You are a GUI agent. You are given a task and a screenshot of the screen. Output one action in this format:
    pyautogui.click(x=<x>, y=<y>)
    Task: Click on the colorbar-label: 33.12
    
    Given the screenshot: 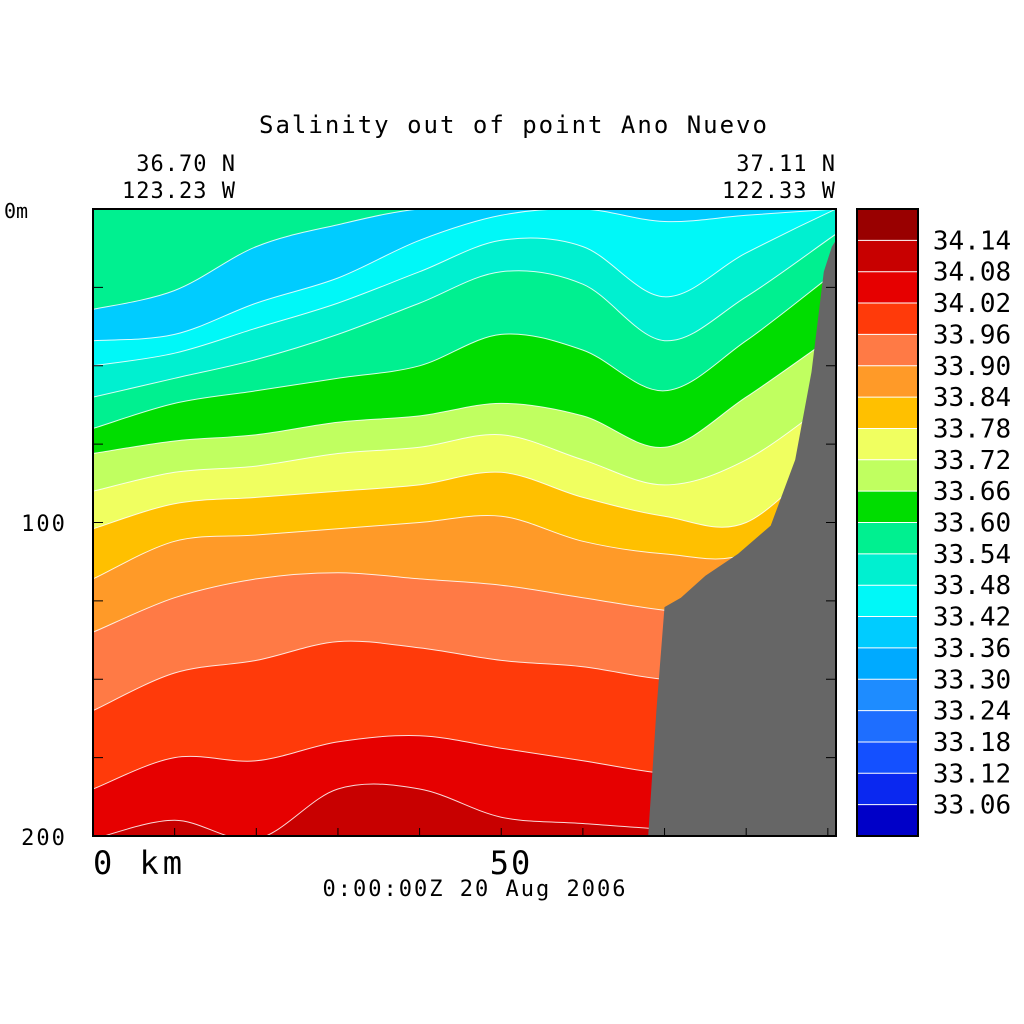 What is the action you would take?
    pyautogui.click(x=972, y=774)
    